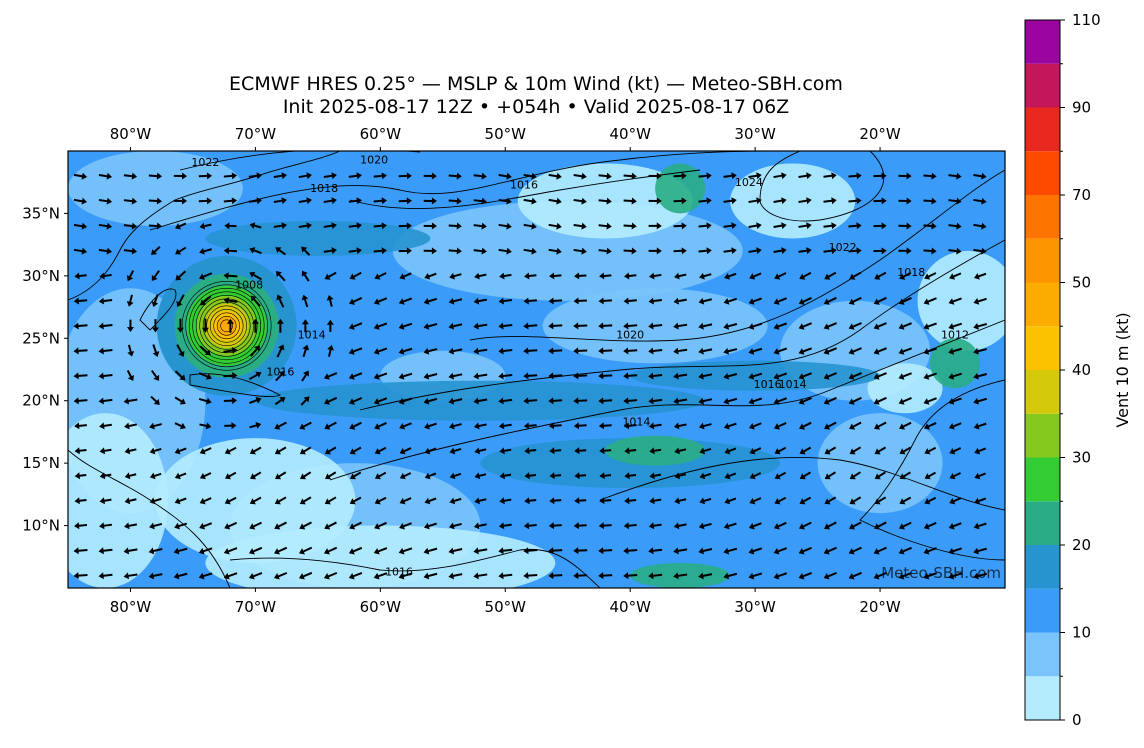  I want to click on x-tick-label-bottom: 50°W, so click(506, 607).